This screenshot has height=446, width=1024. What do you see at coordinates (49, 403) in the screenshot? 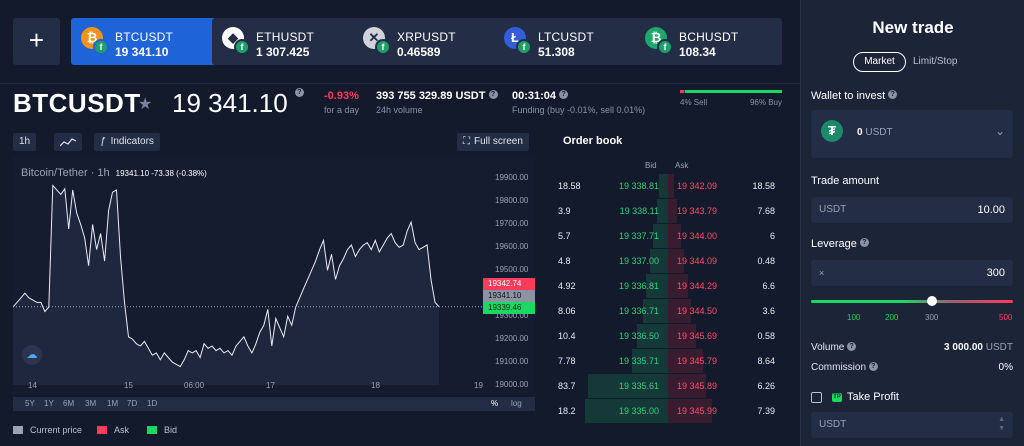
I see `range-1y: 1Y` at bounding box center [49, 403].